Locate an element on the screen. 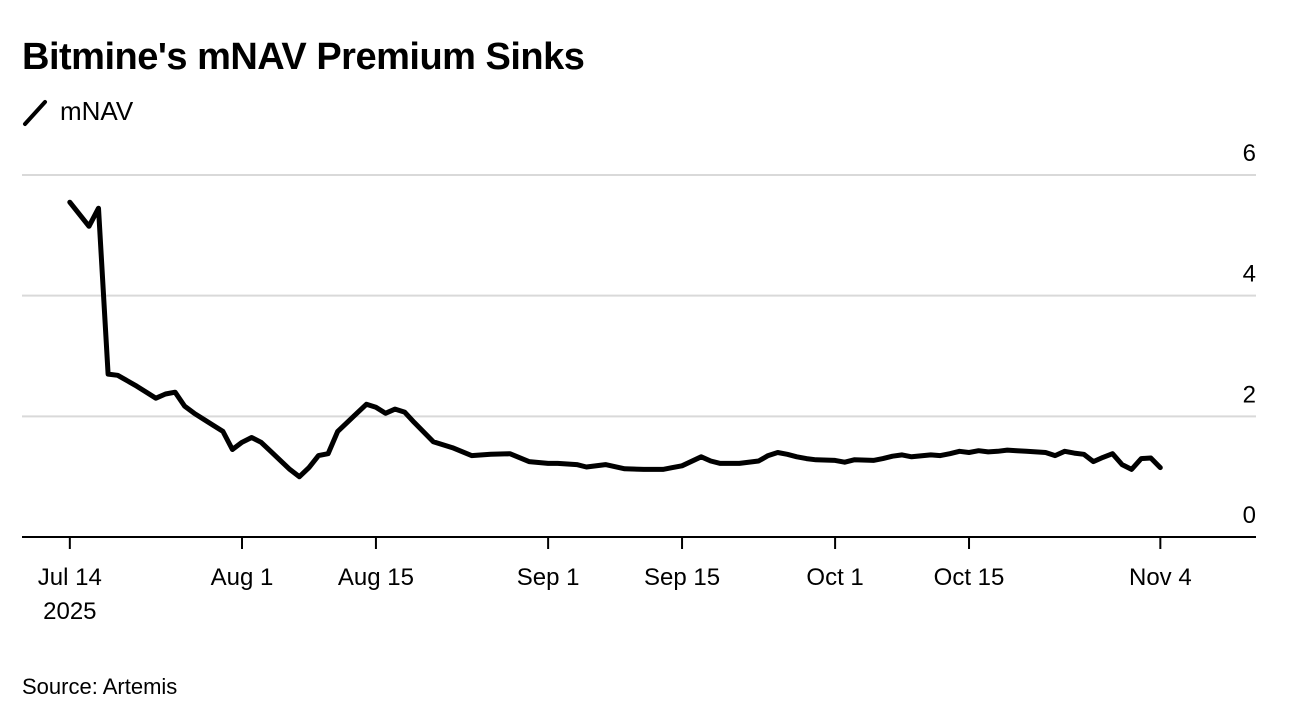 The image size is (1306, 724). x-tick-label-0: Jul 14 is located at coordinates (70, 577).